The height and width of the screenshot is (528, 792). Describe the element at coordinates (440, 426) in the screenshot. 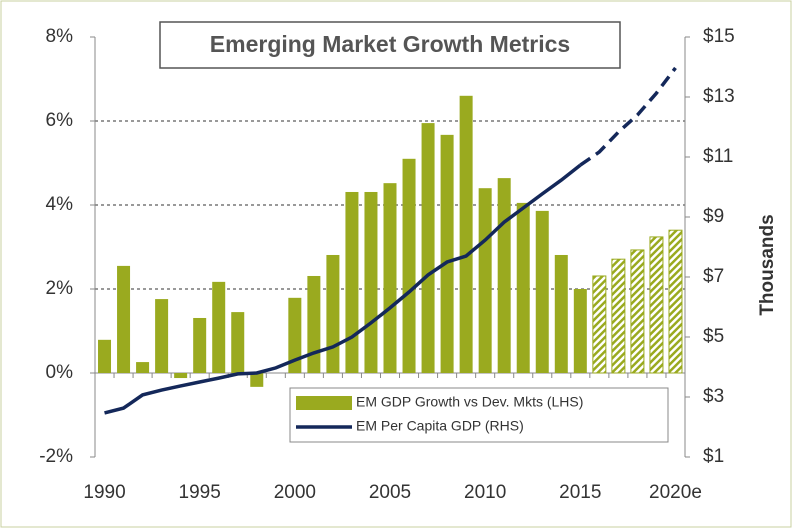

I see `legend-label: EM Per Capita GDP (RHS)` at that location.